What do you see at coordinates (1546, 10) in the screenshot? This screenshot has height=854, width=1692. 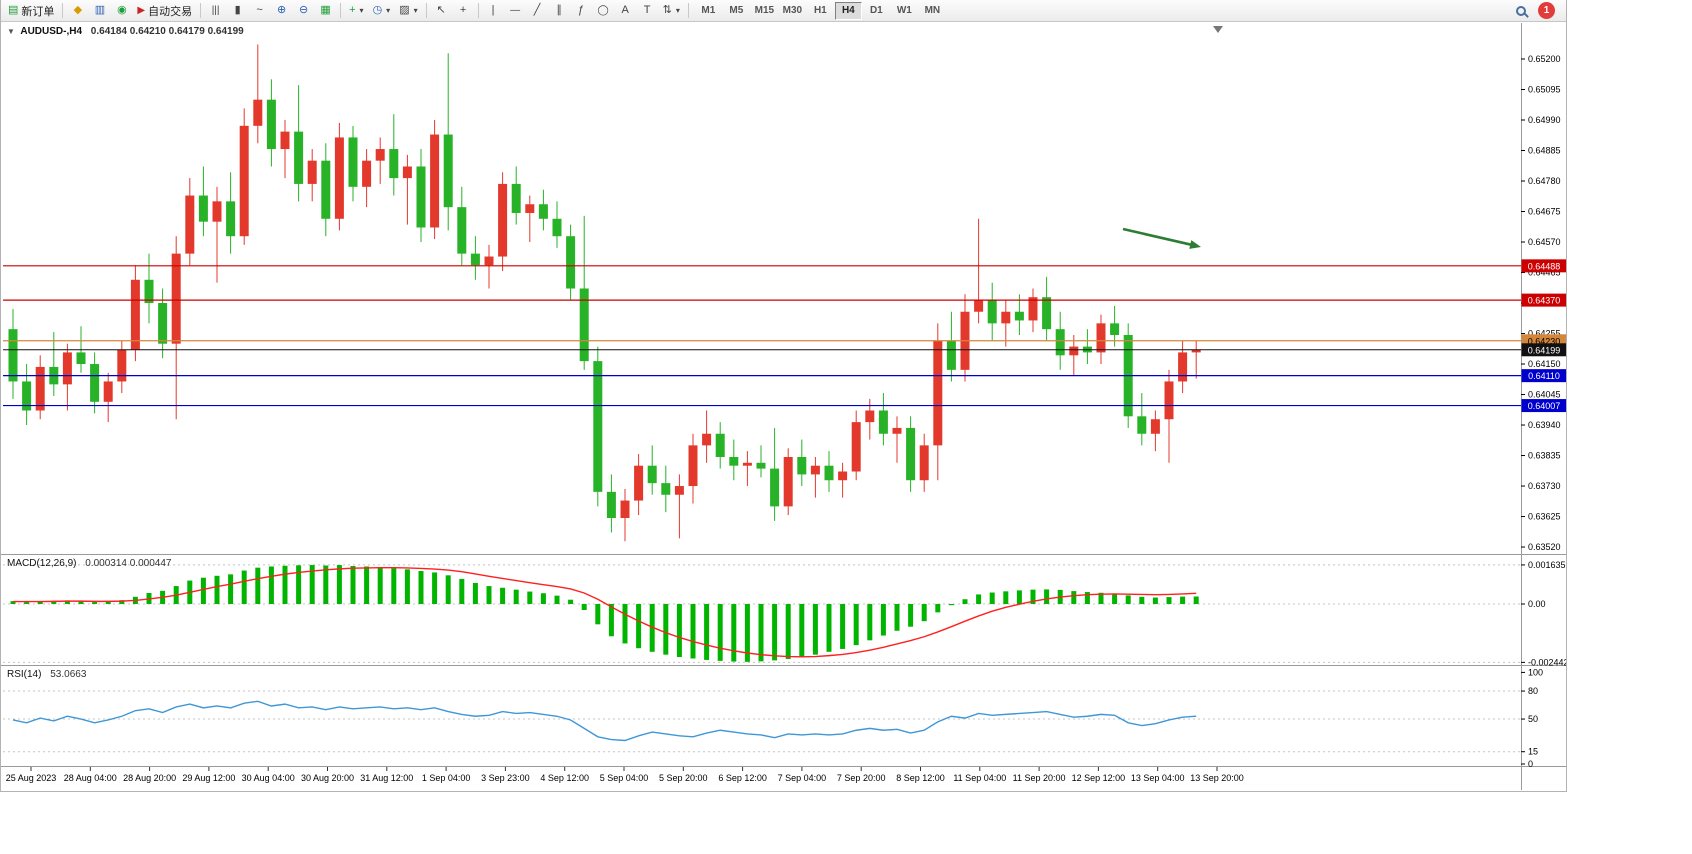 I see `notification-badge: 1` at bounding box center [1546, 10].